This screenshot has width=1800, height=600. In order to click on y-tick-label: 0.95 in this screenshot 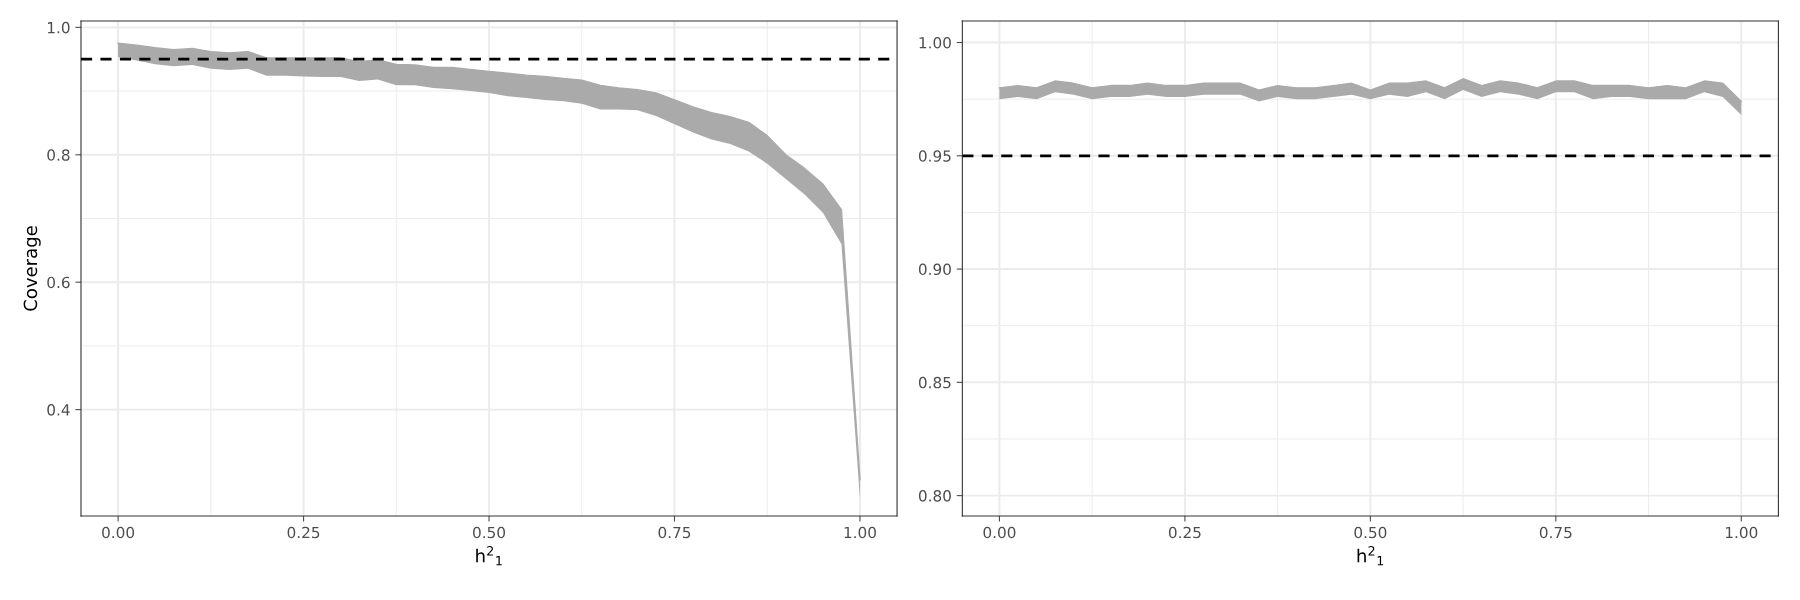, I will do `click(934, 156)`.